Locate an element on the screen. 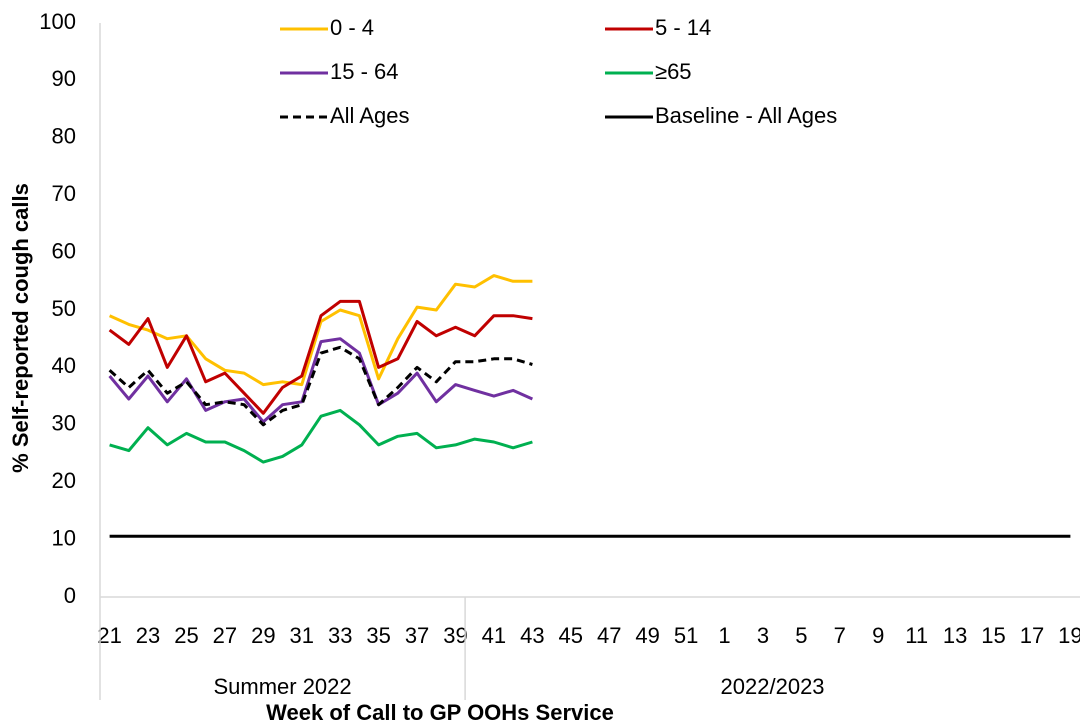 The width and height of the screenshot is (1080, 725). y-tick-label: 30 is located at coordinates (64, 423).